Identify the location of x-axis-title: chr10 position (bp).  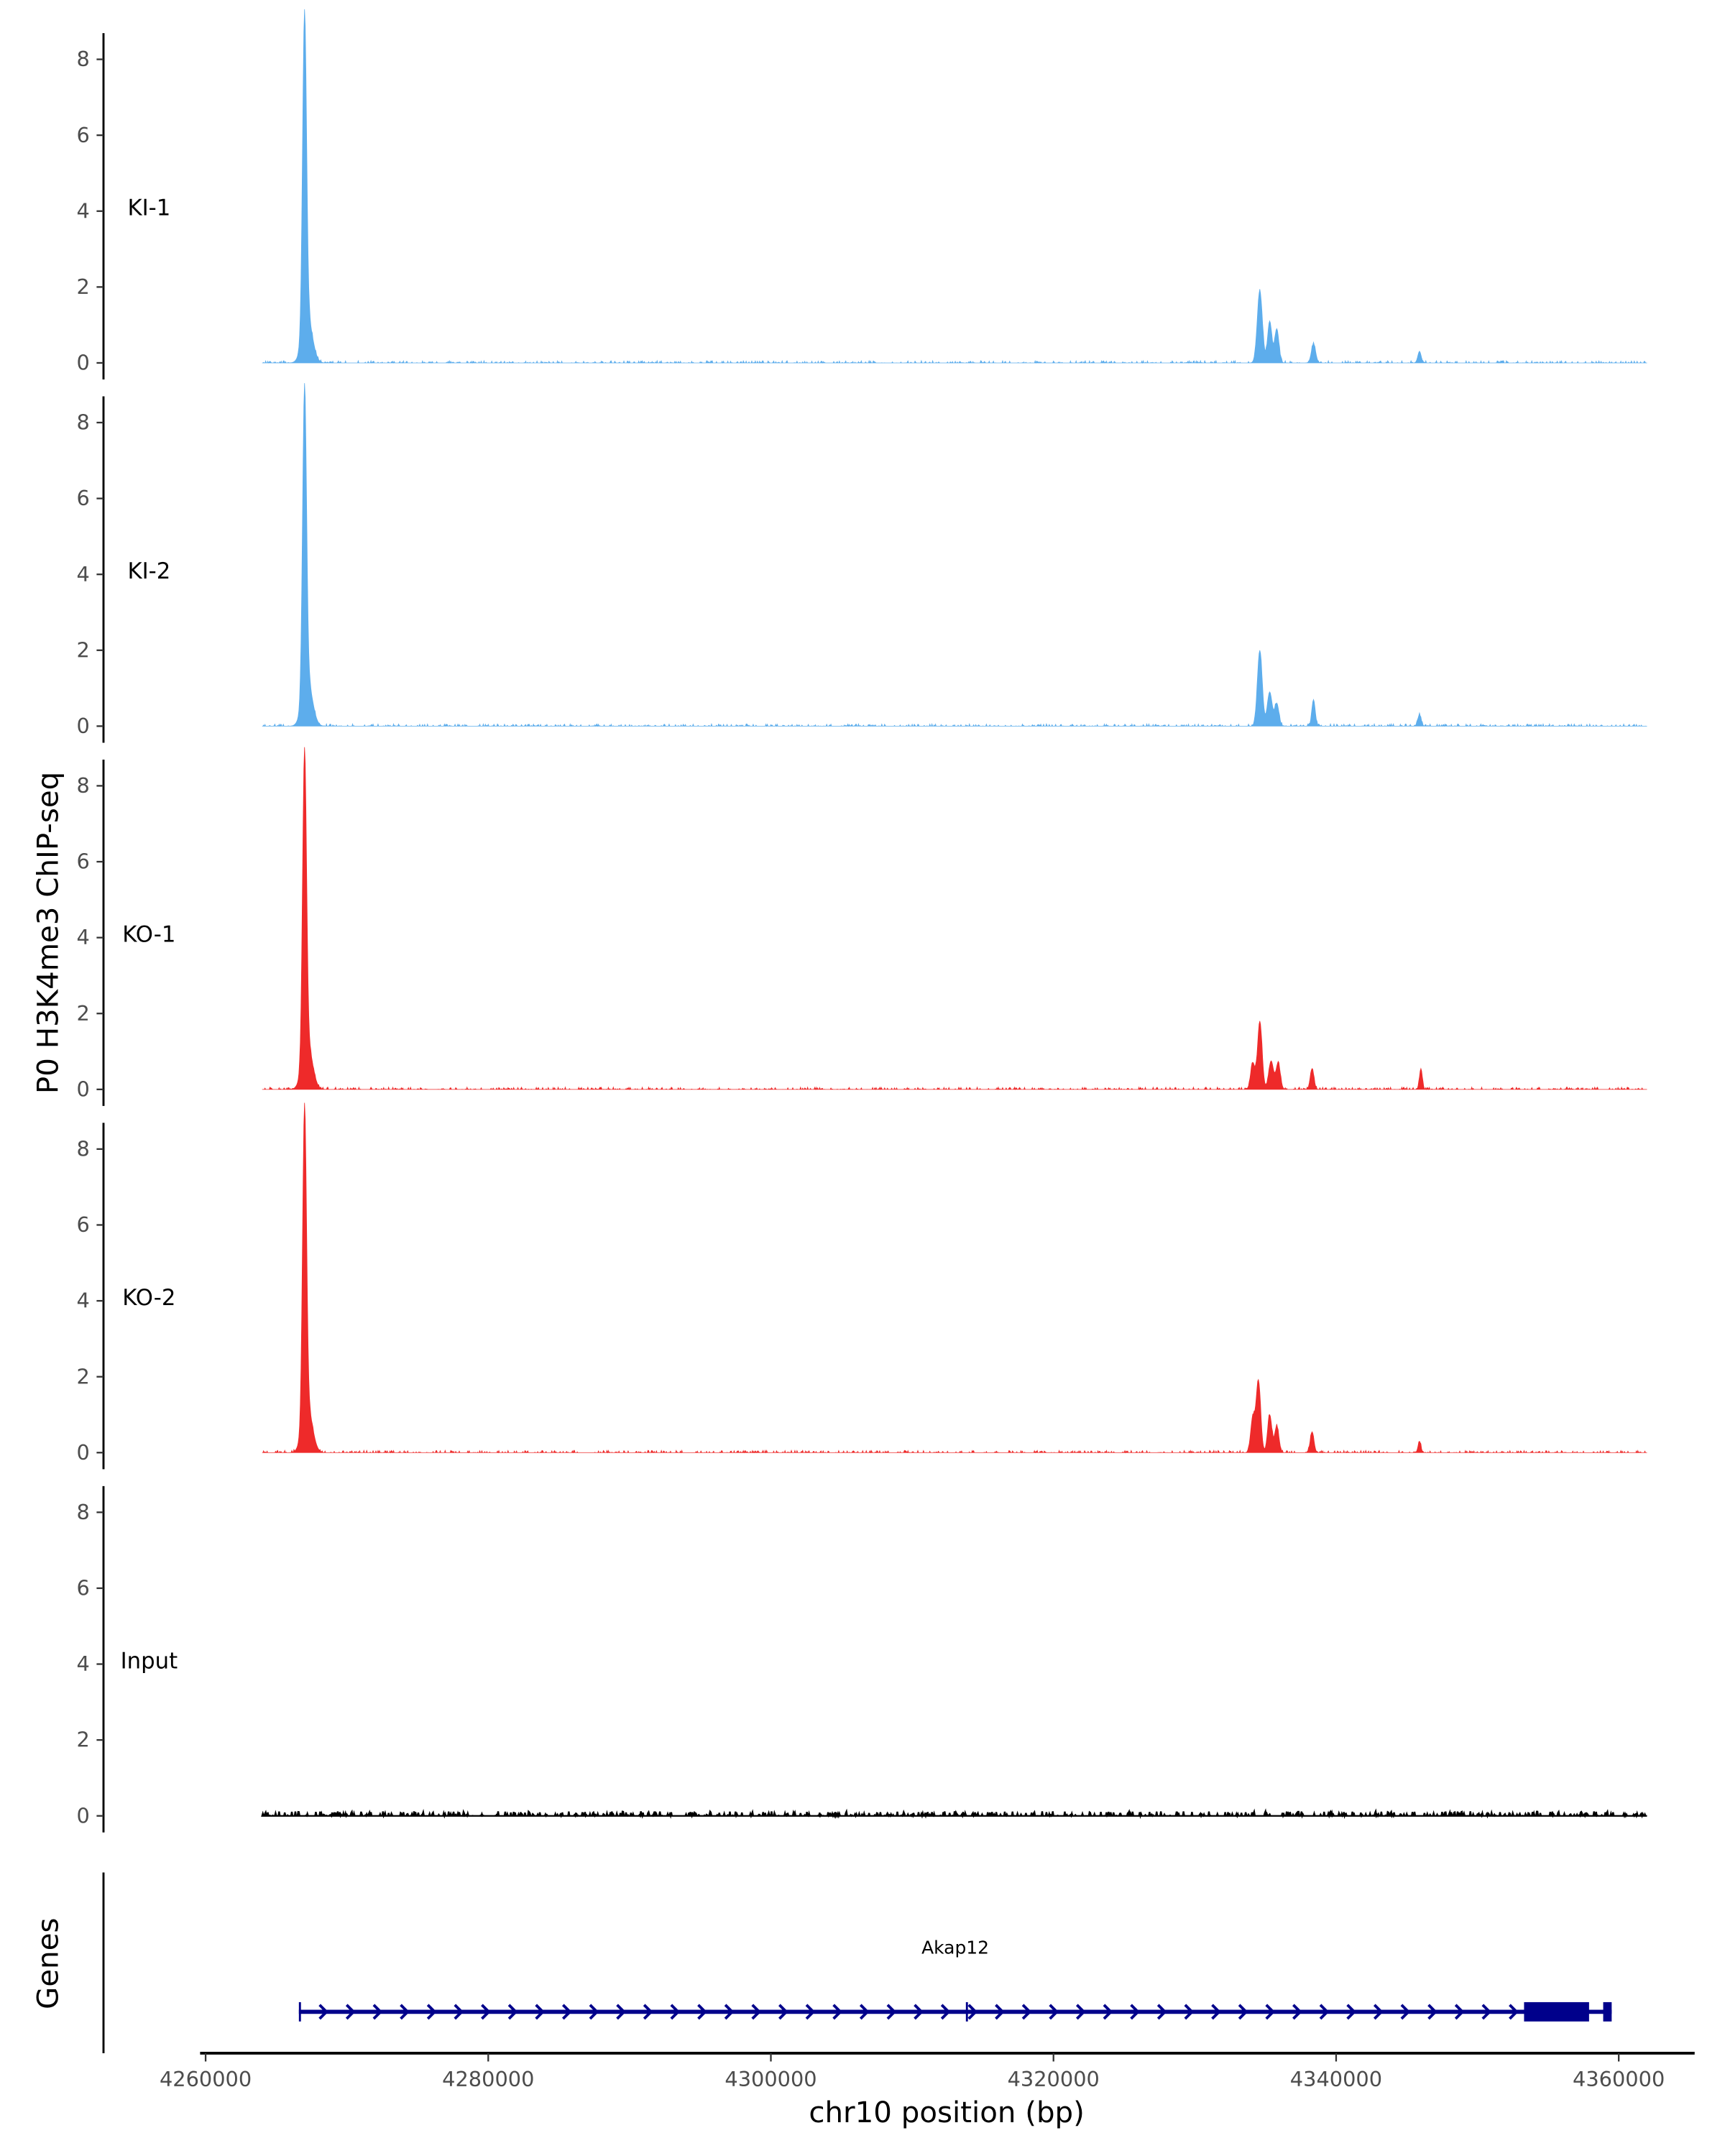
(947, 2112).